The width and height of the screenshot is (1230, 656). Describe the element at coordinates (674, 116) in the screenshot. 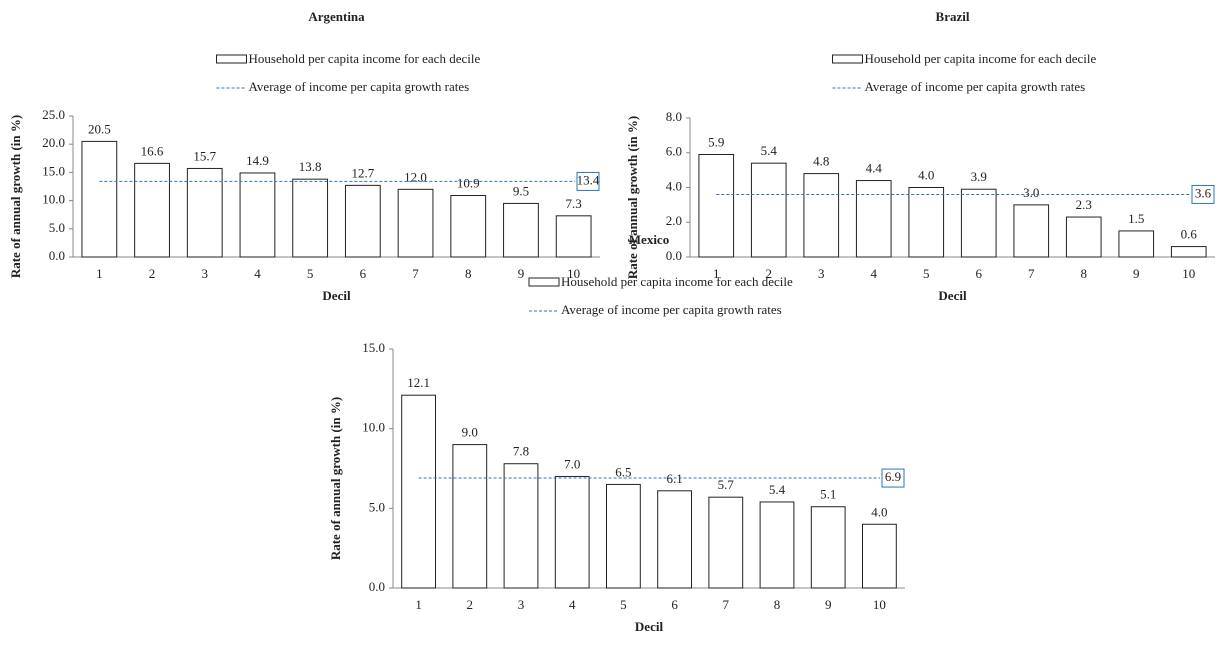

I see `y-tick-label: 8.0` at that location.